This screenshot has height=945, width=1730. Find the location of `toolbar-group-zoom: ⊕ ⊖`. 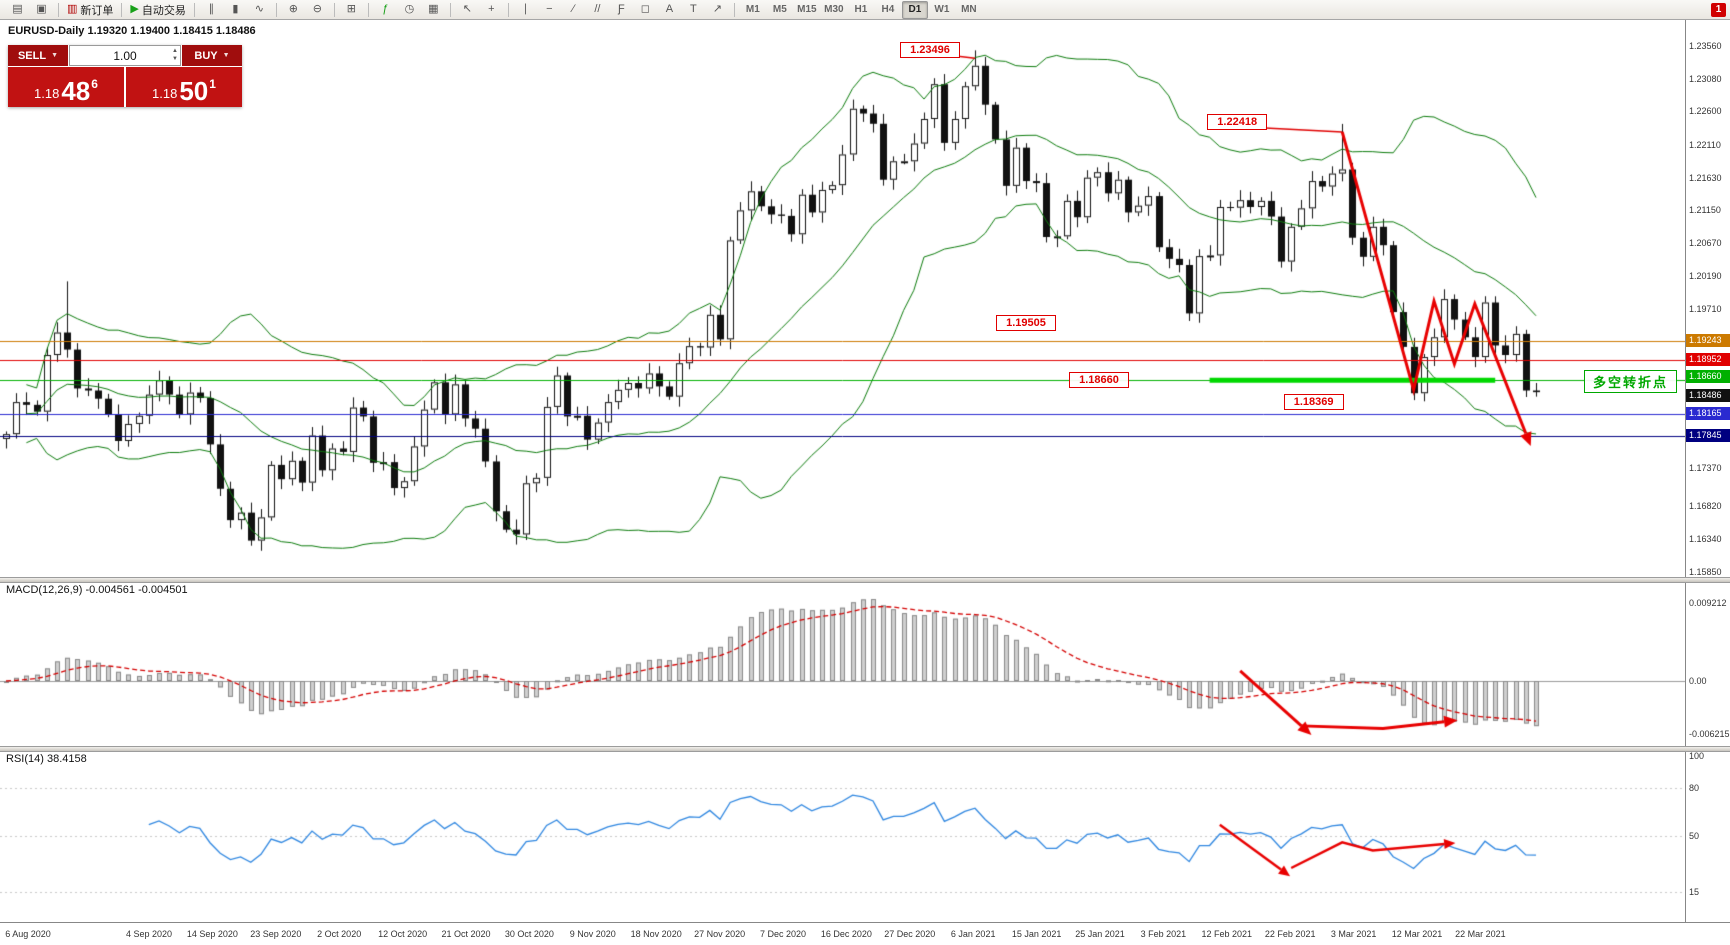

toolbar-group-zoom: ⊕ ⊖ is located at coordinates (305, 10).